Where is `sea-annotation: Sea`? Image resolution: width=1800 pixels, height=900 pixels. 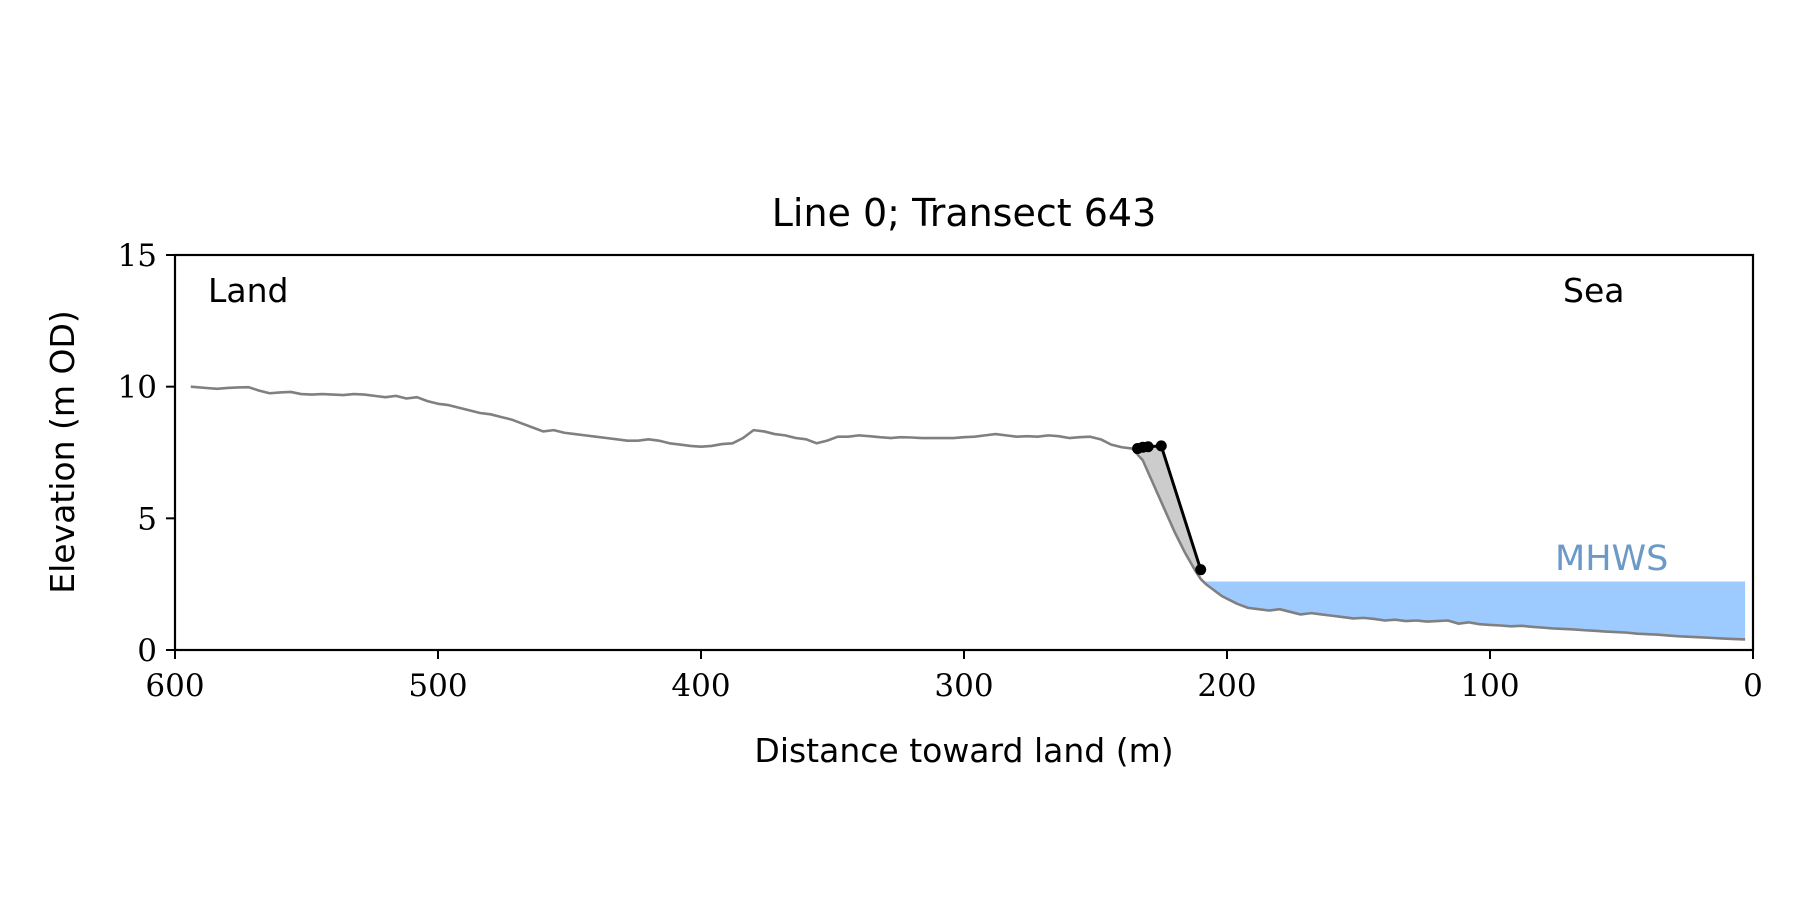
sea-annotation: Sea is located at coordinates (1593, 290).